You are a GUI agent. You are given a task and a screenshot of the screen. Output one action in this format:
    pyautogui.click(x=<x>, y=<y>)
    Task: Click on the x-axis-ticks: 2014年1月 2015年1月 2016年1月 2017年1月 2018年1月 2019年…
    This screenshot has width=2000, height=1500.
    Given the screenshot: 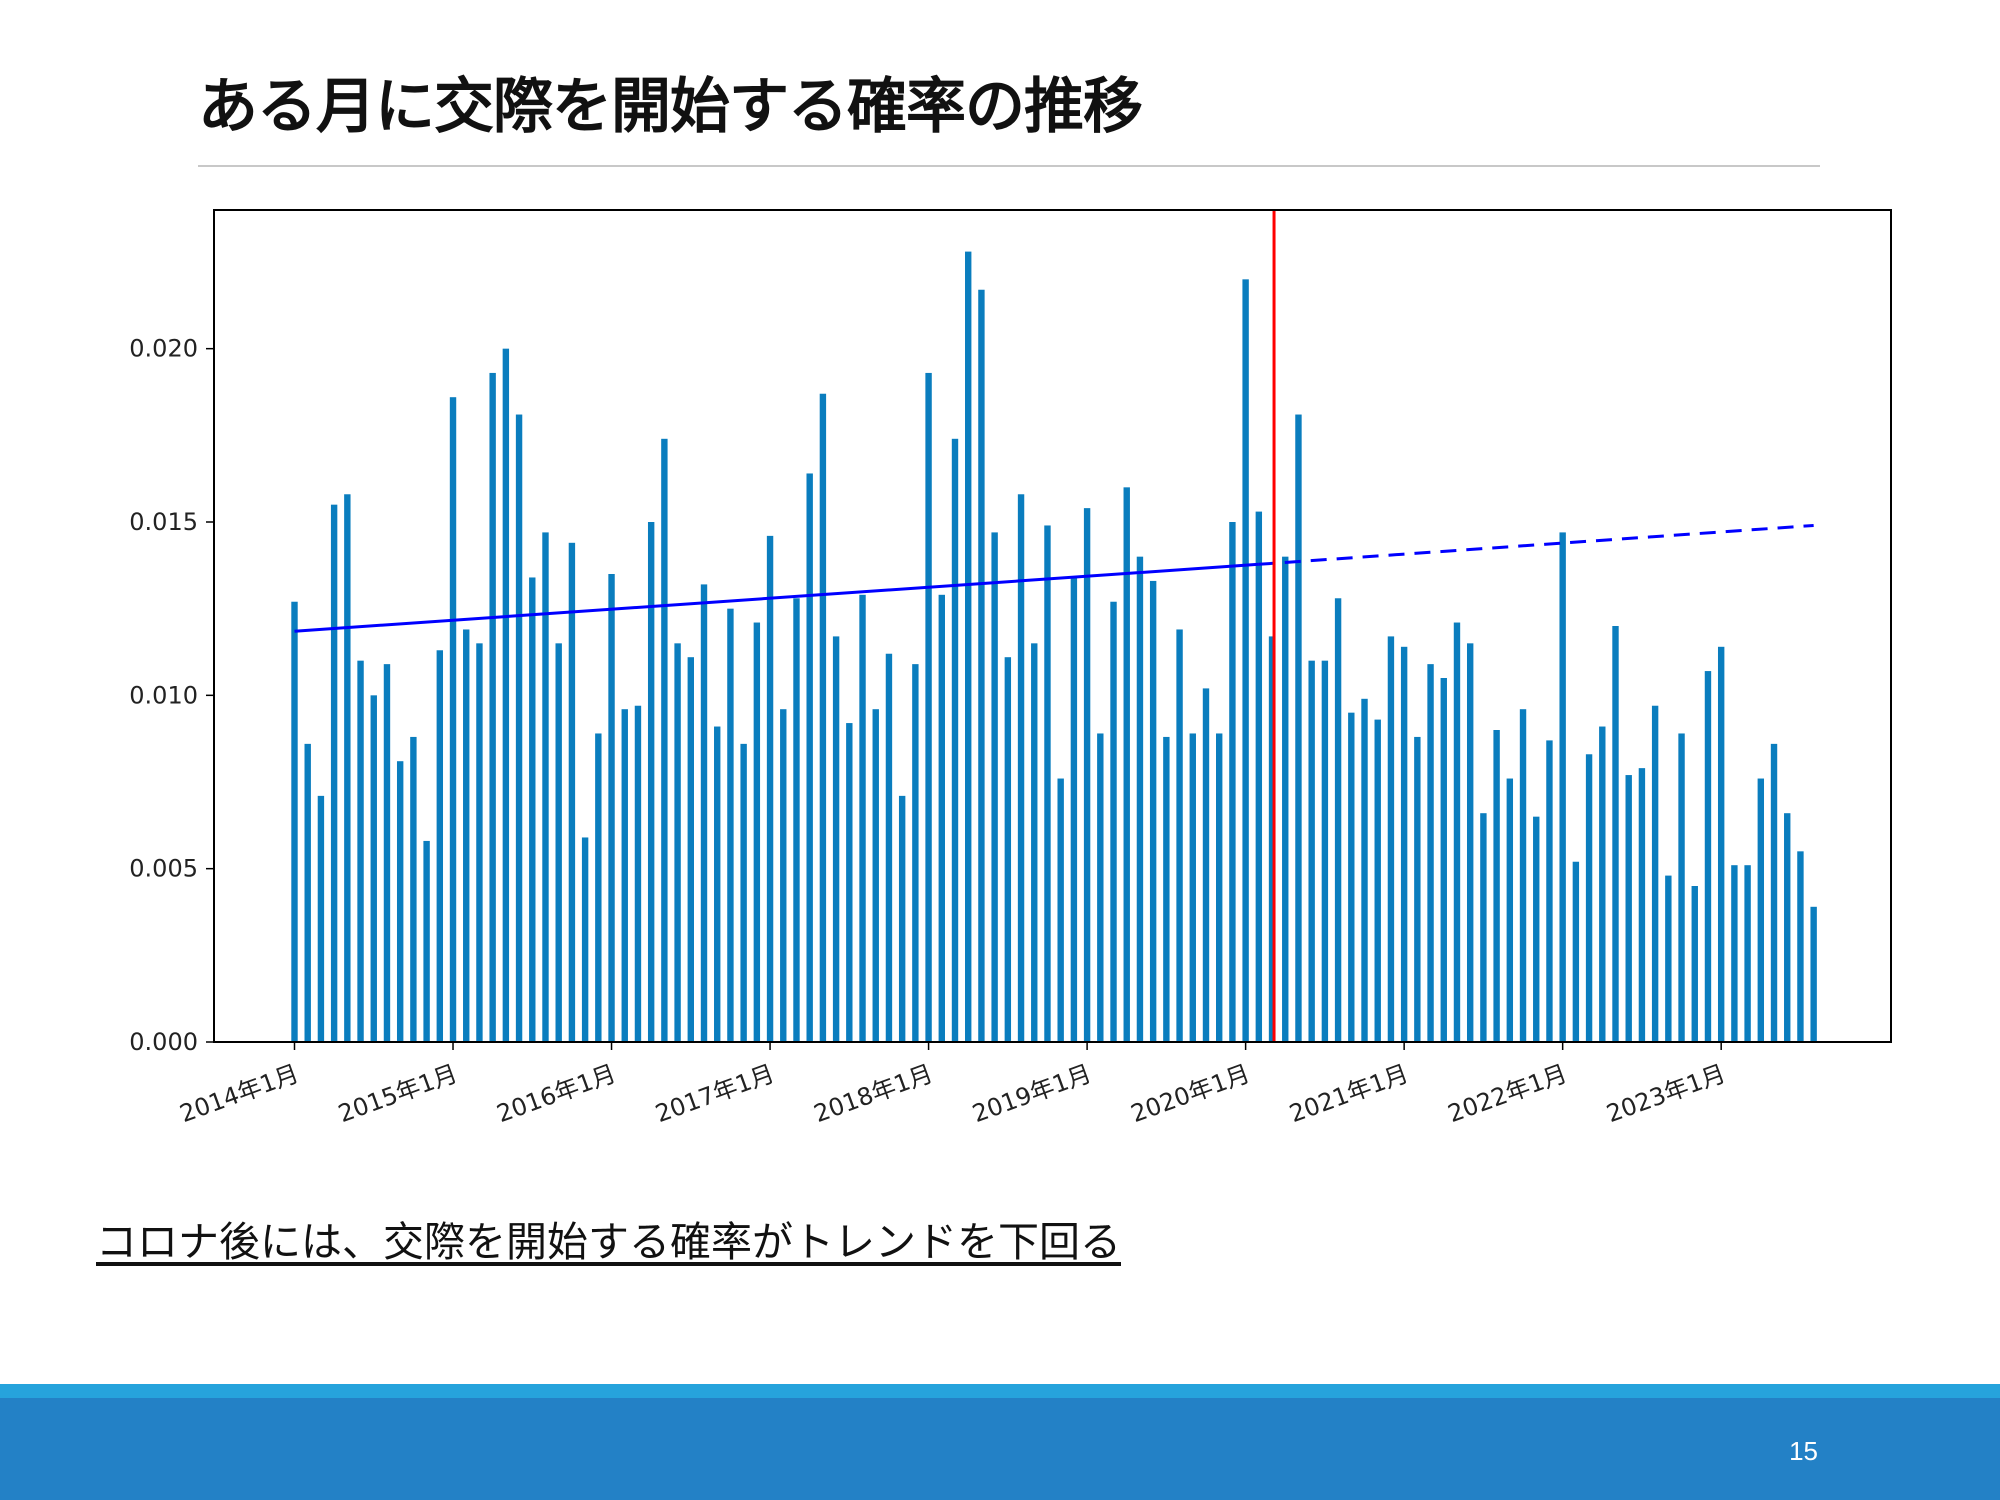 What is the action you would take?
    pyautogui.click(x=952, y=1085)
    